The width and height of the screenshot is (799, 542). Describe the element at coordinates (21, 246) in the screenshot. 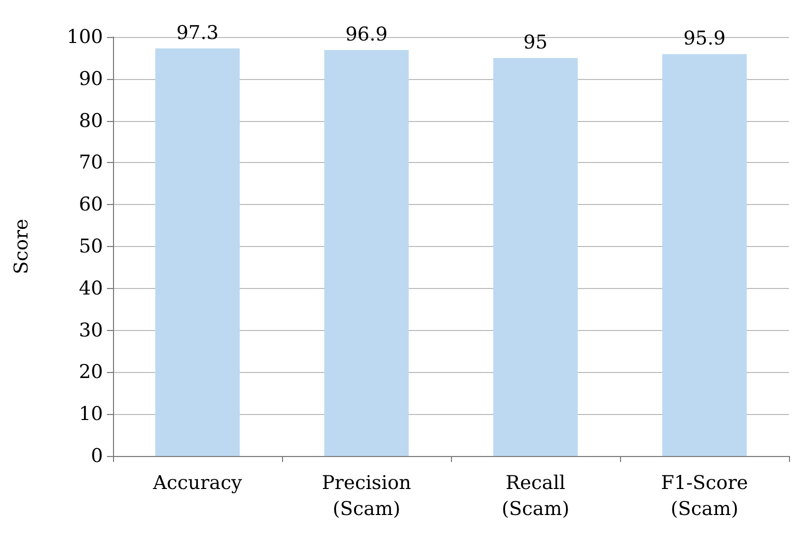

I see `y-axis-title: Score` at that location.